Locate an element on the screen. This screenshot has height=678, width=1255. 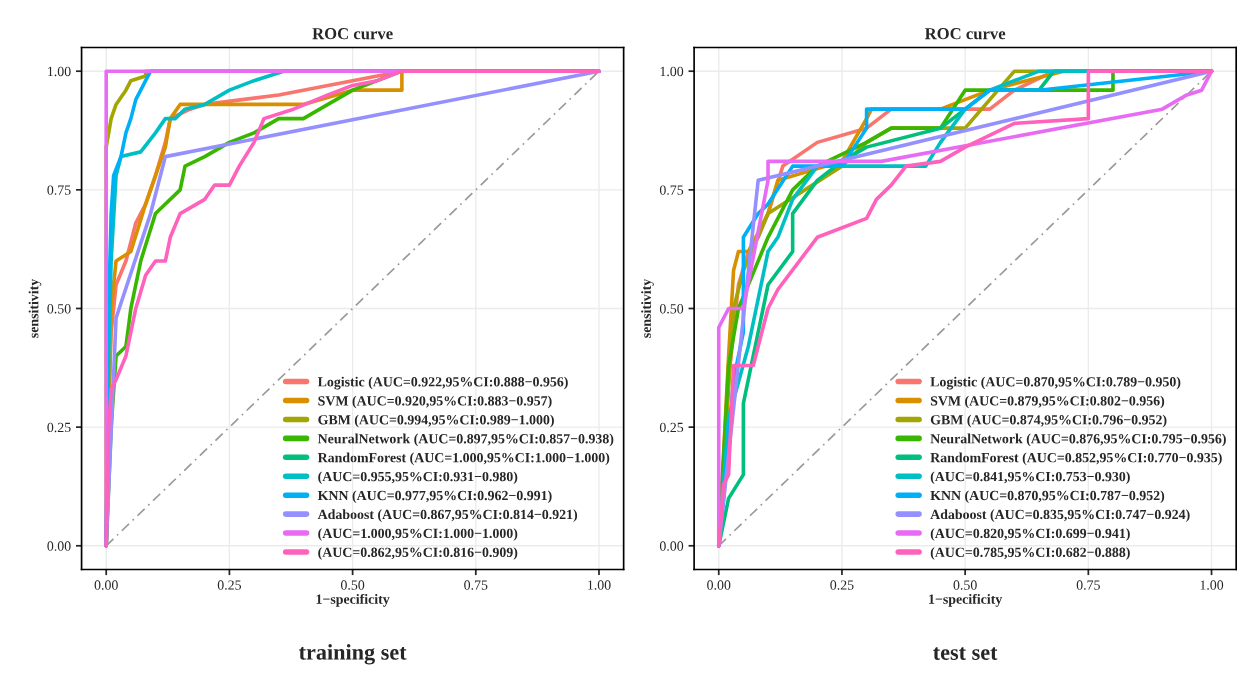
legend-label: RandomForest (AUC=0.852,95%CI:0.770−0.935) is located at coordinates (1076, 459).